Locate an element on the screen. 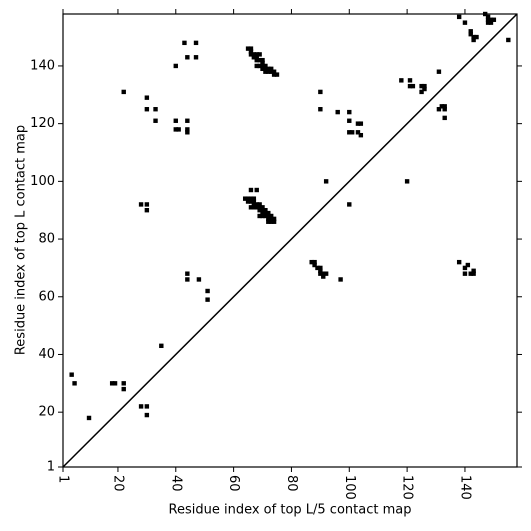  y-tick-label: 20 is located at coordinates (46, 412).